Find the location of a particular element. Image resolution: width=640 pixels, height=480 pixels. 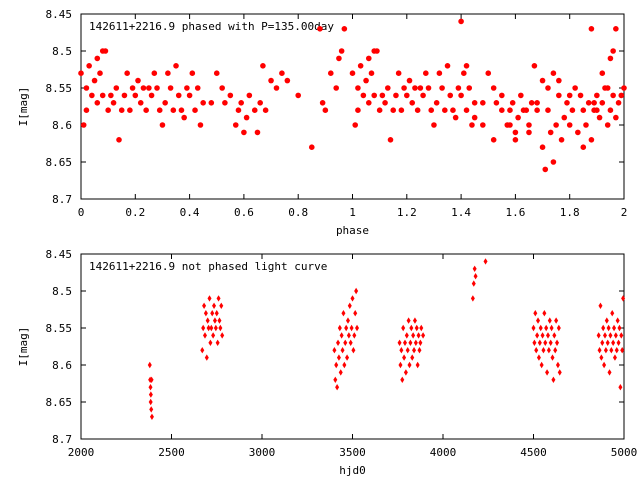

y-axis-label: I[mag] is located at coordinates (23, 347).